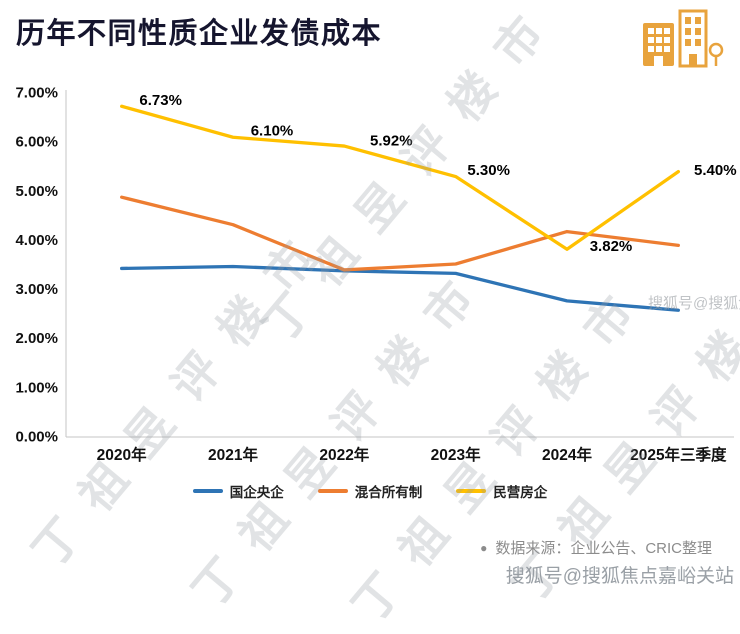 The image size is (740, 634). Describe the element at coordinates (122, 454) in the screenshot. I see `x-tick-label: 2020年` at that location.